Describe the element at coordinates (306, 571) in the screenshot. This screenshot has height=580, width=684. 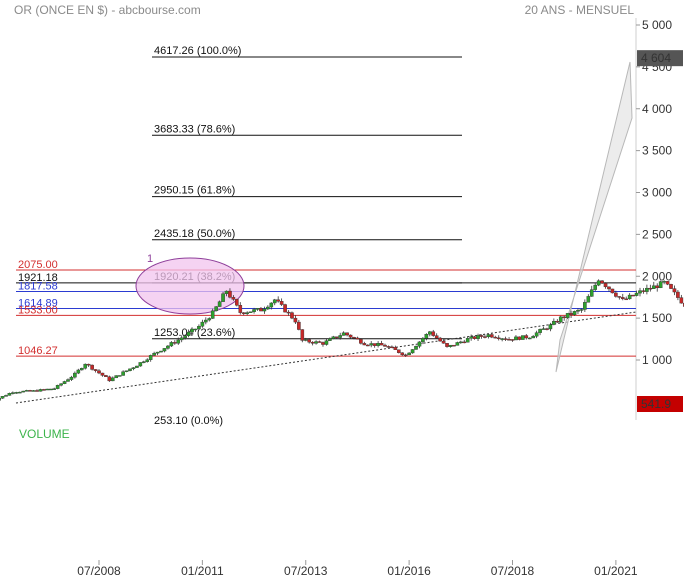
I see `x-tick-label: 07/2013` at that location.